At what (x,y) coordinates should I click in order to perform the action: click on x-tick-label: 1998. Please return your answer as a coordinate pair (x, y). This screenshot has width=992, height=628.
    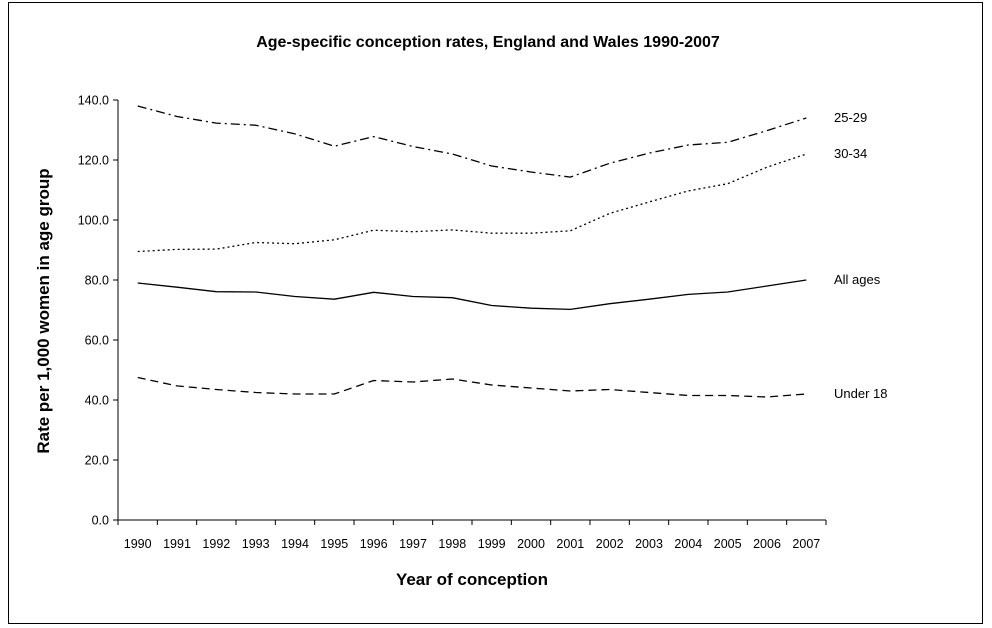
    Looking at the image, I should click on (452, 544).